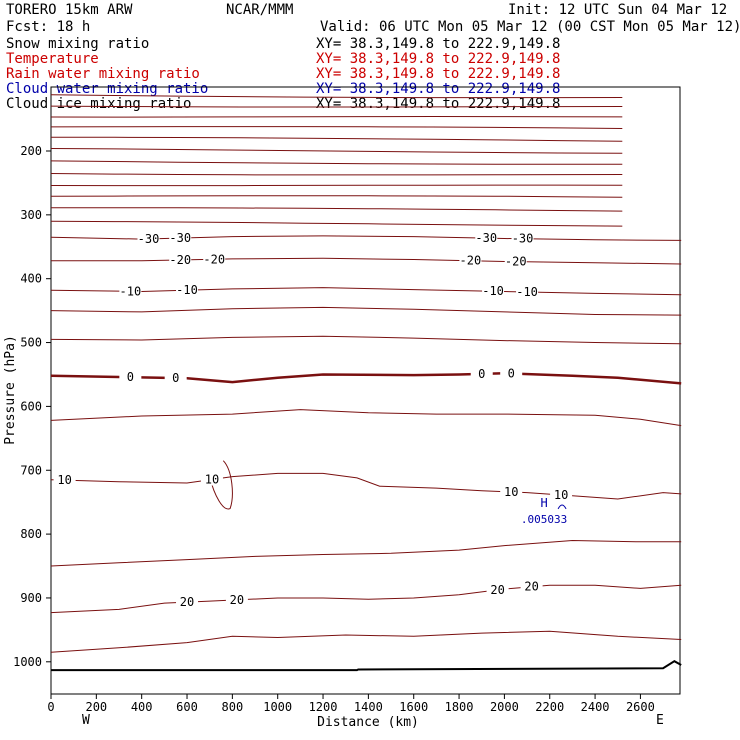 The image size is (740, 740). Describe the element at coordinates (31, 470) in the screenshot. I see `y-tick-label: 700` at that location.